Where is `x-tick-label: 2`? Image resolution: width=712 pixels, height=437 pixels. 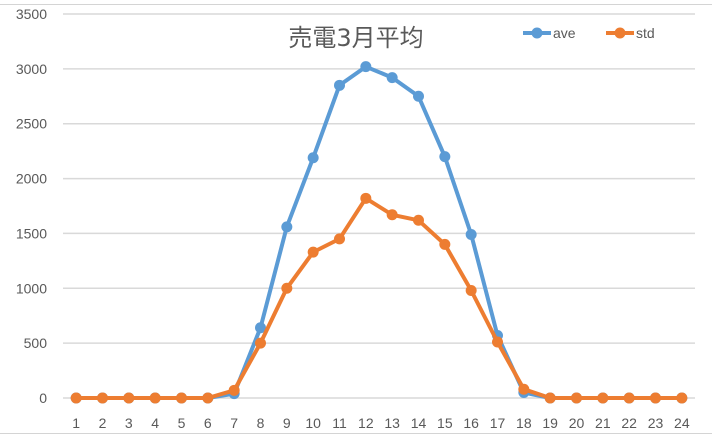
x-tick-label: 2 is located at coordinates (103, 423).